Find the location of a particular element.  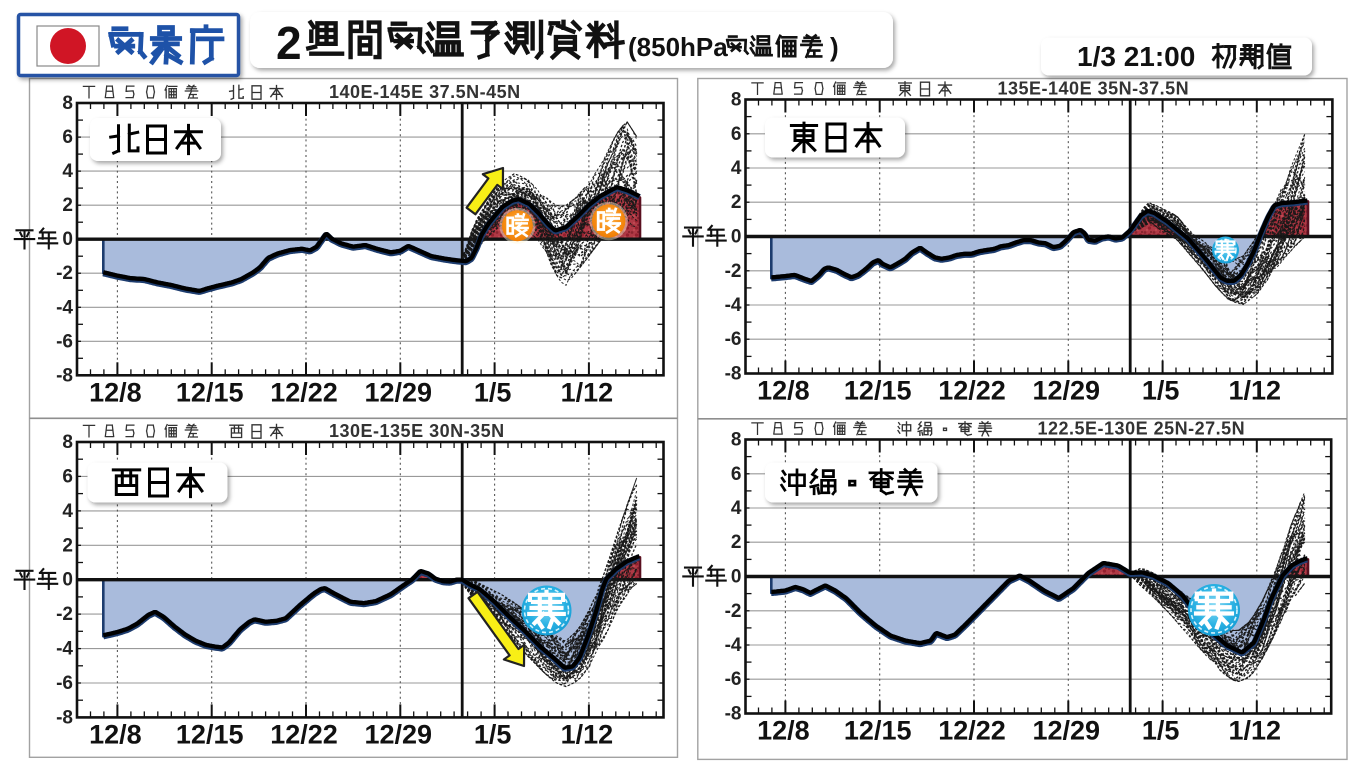

svg-text: 1/3 21:00 is located at coordinates (1136, 56).